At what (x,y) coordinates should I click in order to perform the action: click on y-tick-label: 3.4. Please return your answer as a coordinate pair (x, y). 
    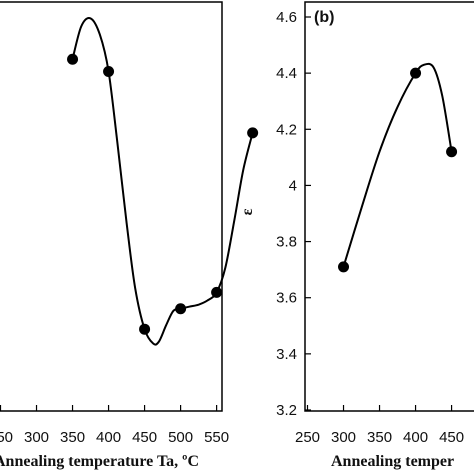
    Looking at the image, I should click on (286, 354).